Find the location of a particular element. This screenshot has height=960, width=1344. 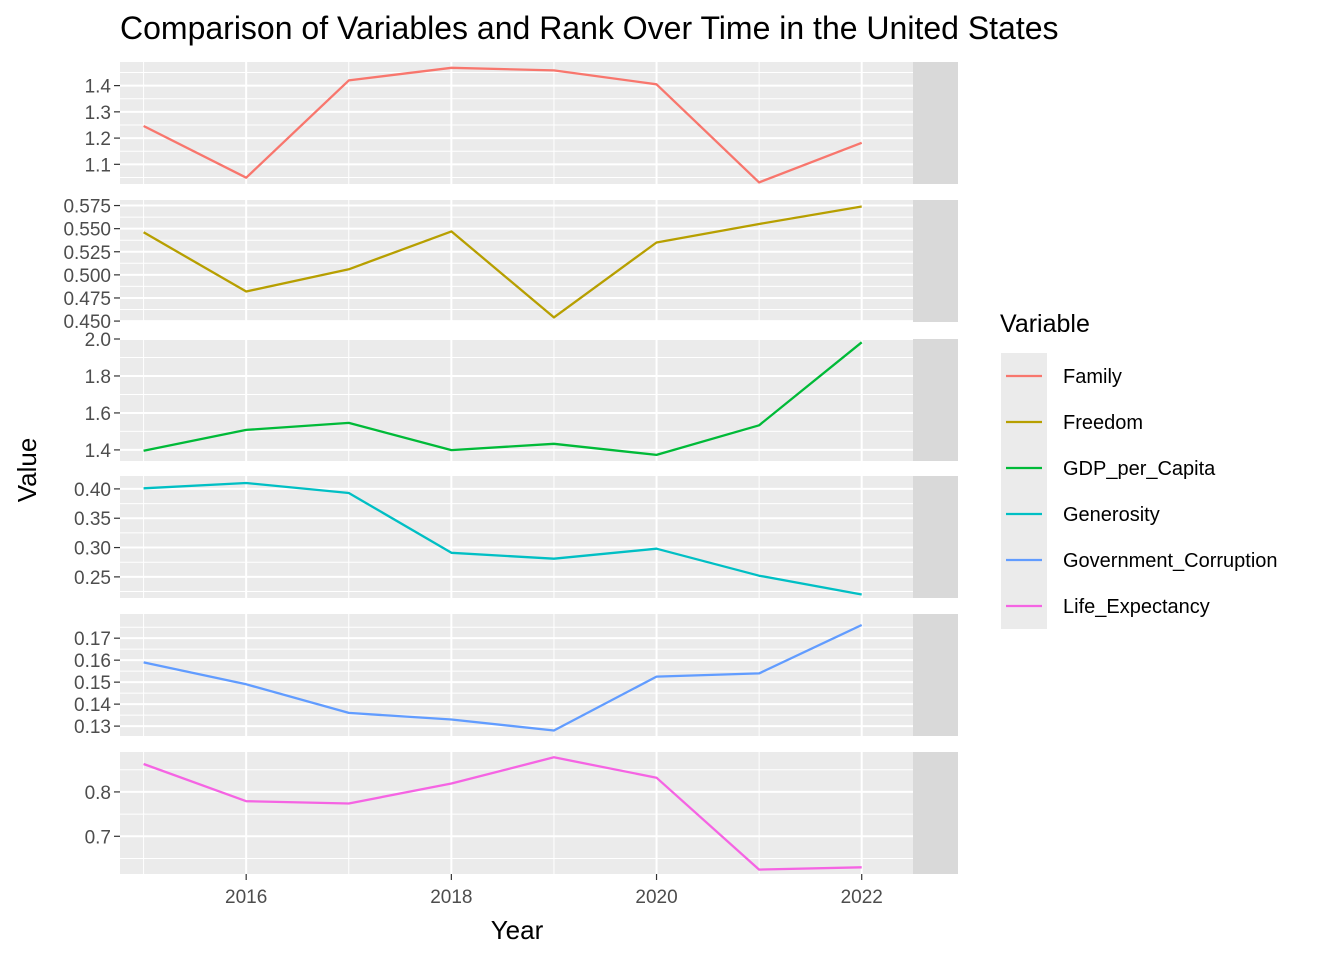

facet-life-expectancy: 0.70.8Life_Expectancy is located at coordinates (521, 813).